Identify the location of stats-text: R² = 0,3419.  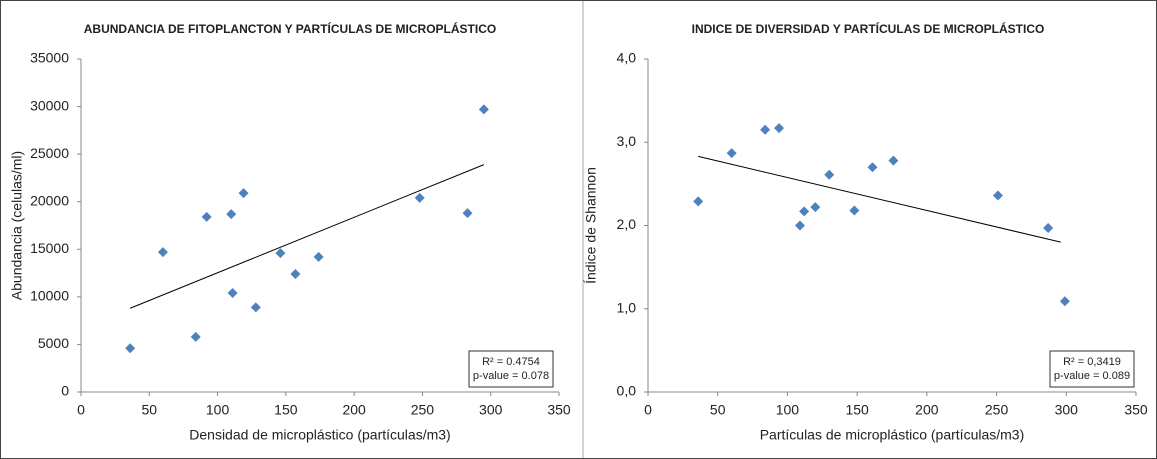
(1092, 362).